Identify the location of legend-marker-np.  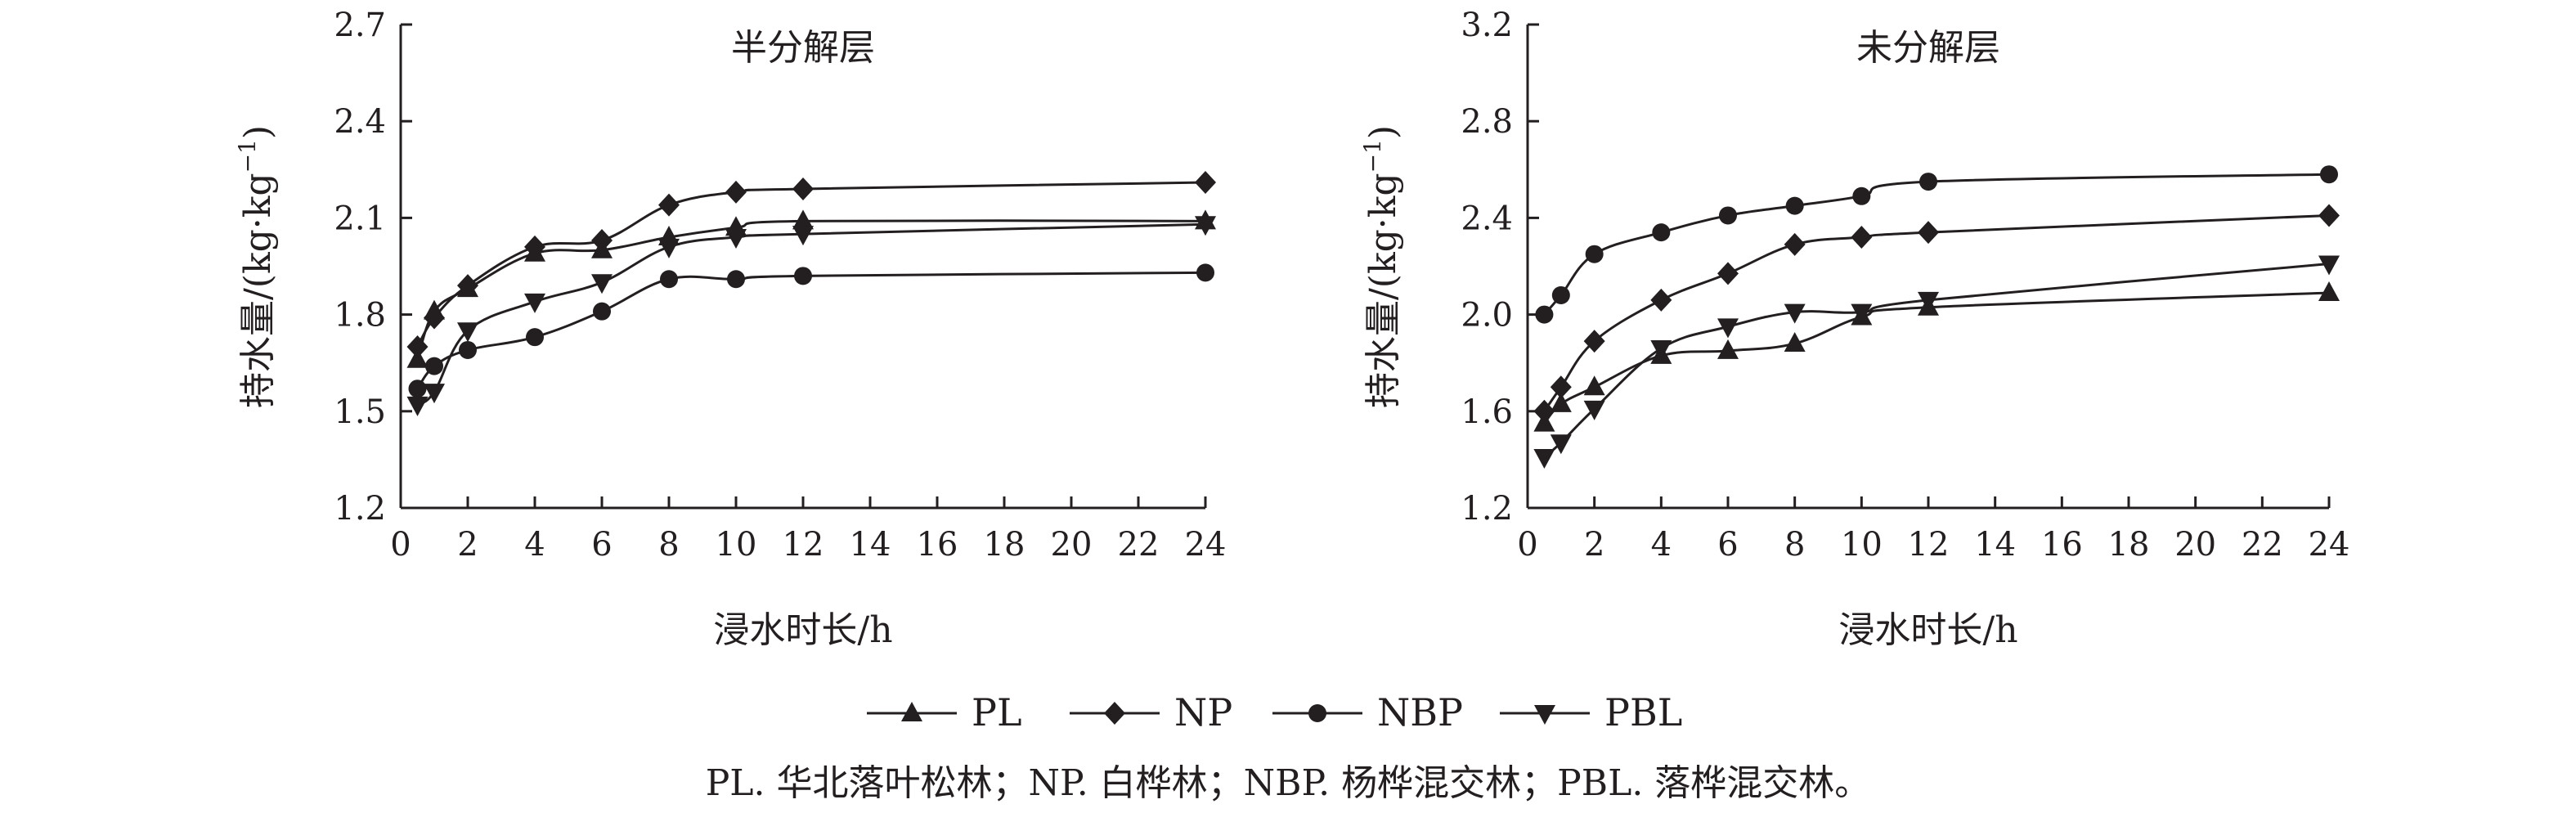
(1114, 713).